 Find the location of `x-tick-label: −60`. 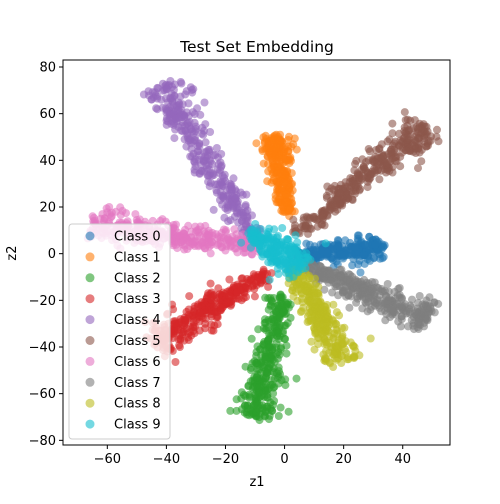

x-tick-label: −60 is located at coordinates (107, 459).